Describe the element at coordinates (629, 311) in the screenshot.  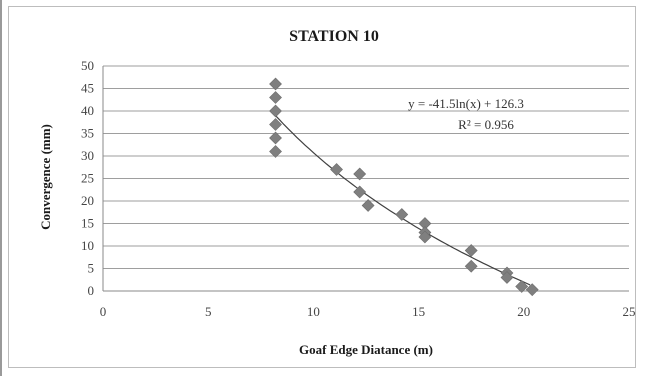
I see `x-tick-label: 25` at that location.